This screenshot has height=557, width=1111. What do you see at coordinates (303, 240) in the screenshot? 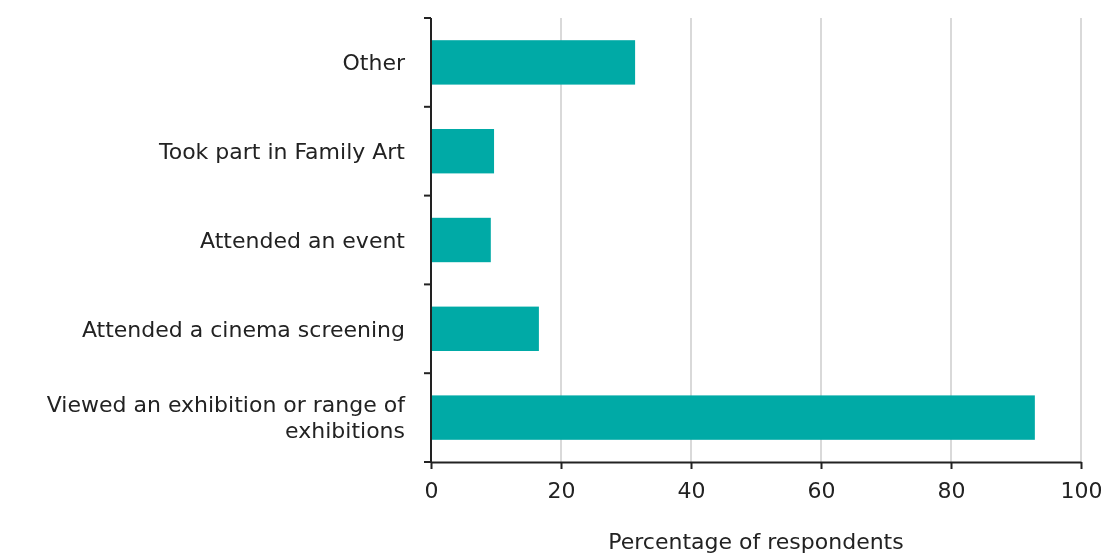
I see `y-tick-label: Attended an event` at bounding box center [303, 240].